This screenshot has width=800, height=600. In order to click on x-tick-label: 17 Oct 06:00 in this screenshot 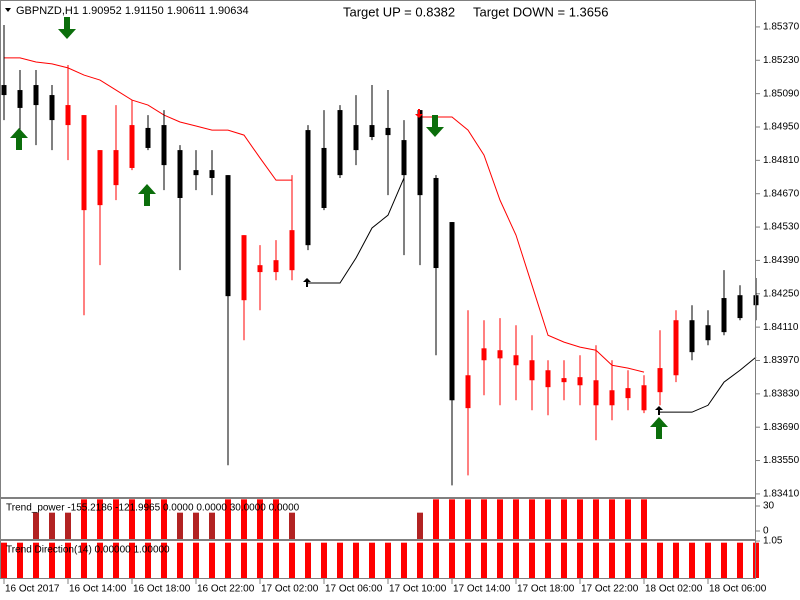, I will do `click(354, 589)`.